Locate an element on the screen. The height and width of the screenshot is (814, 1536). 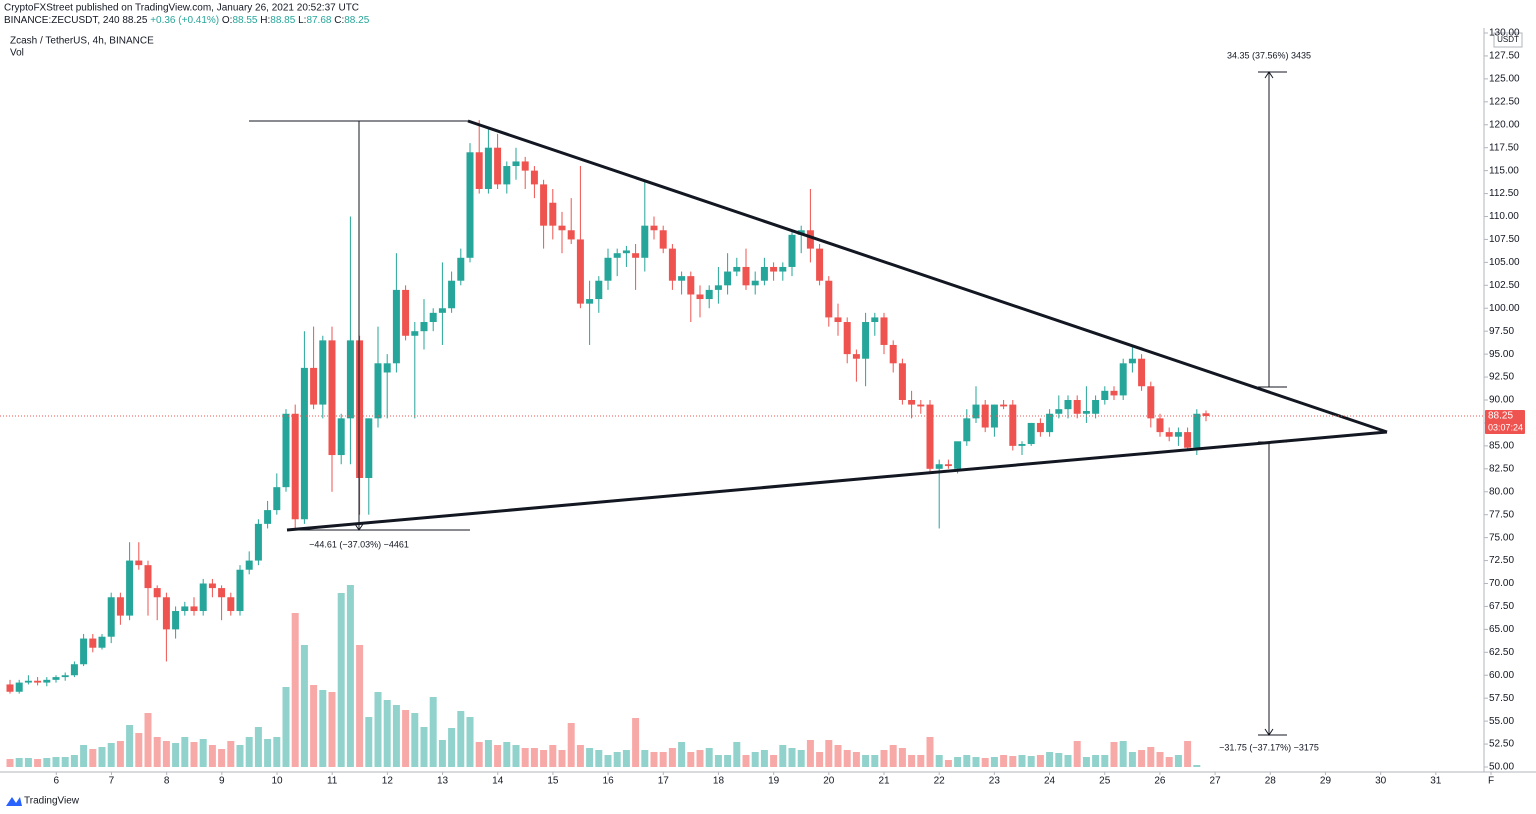
ohlc-label: L: is located at coordinates (302, 20).